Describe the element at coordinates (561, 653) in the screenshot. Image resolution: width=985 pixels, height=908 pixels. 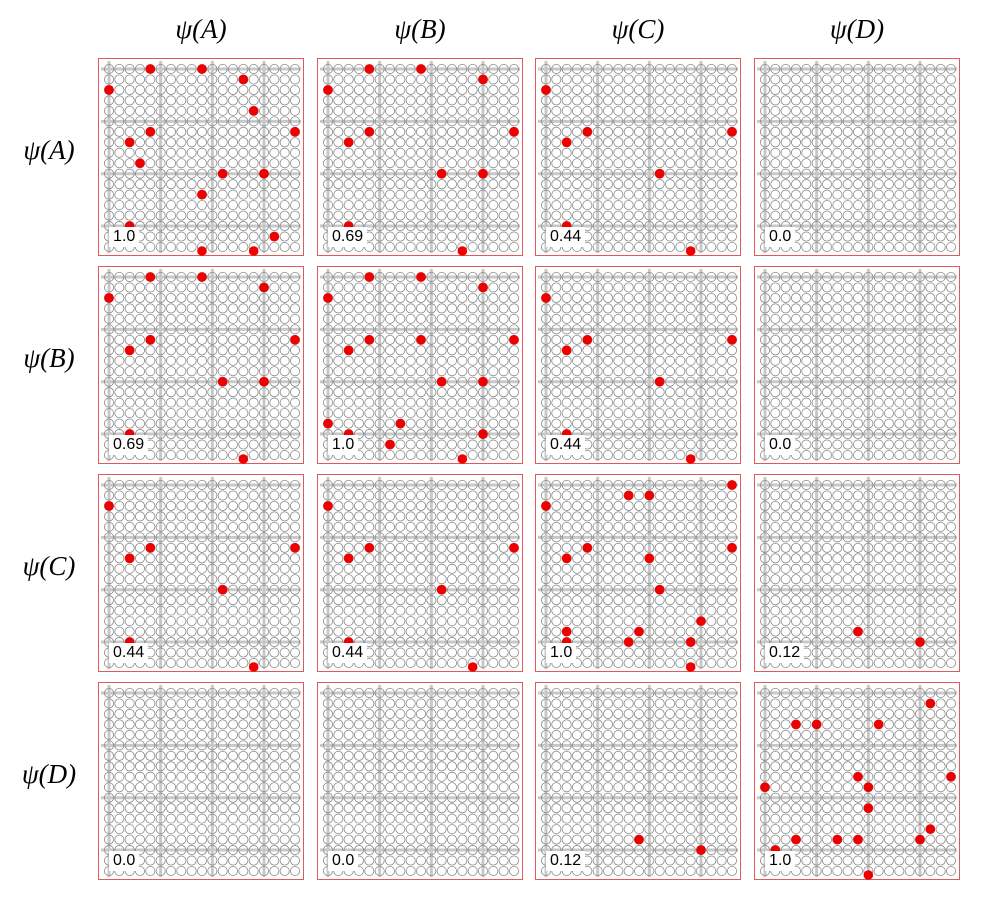
I see `similarity-score: 1.0` at that location.